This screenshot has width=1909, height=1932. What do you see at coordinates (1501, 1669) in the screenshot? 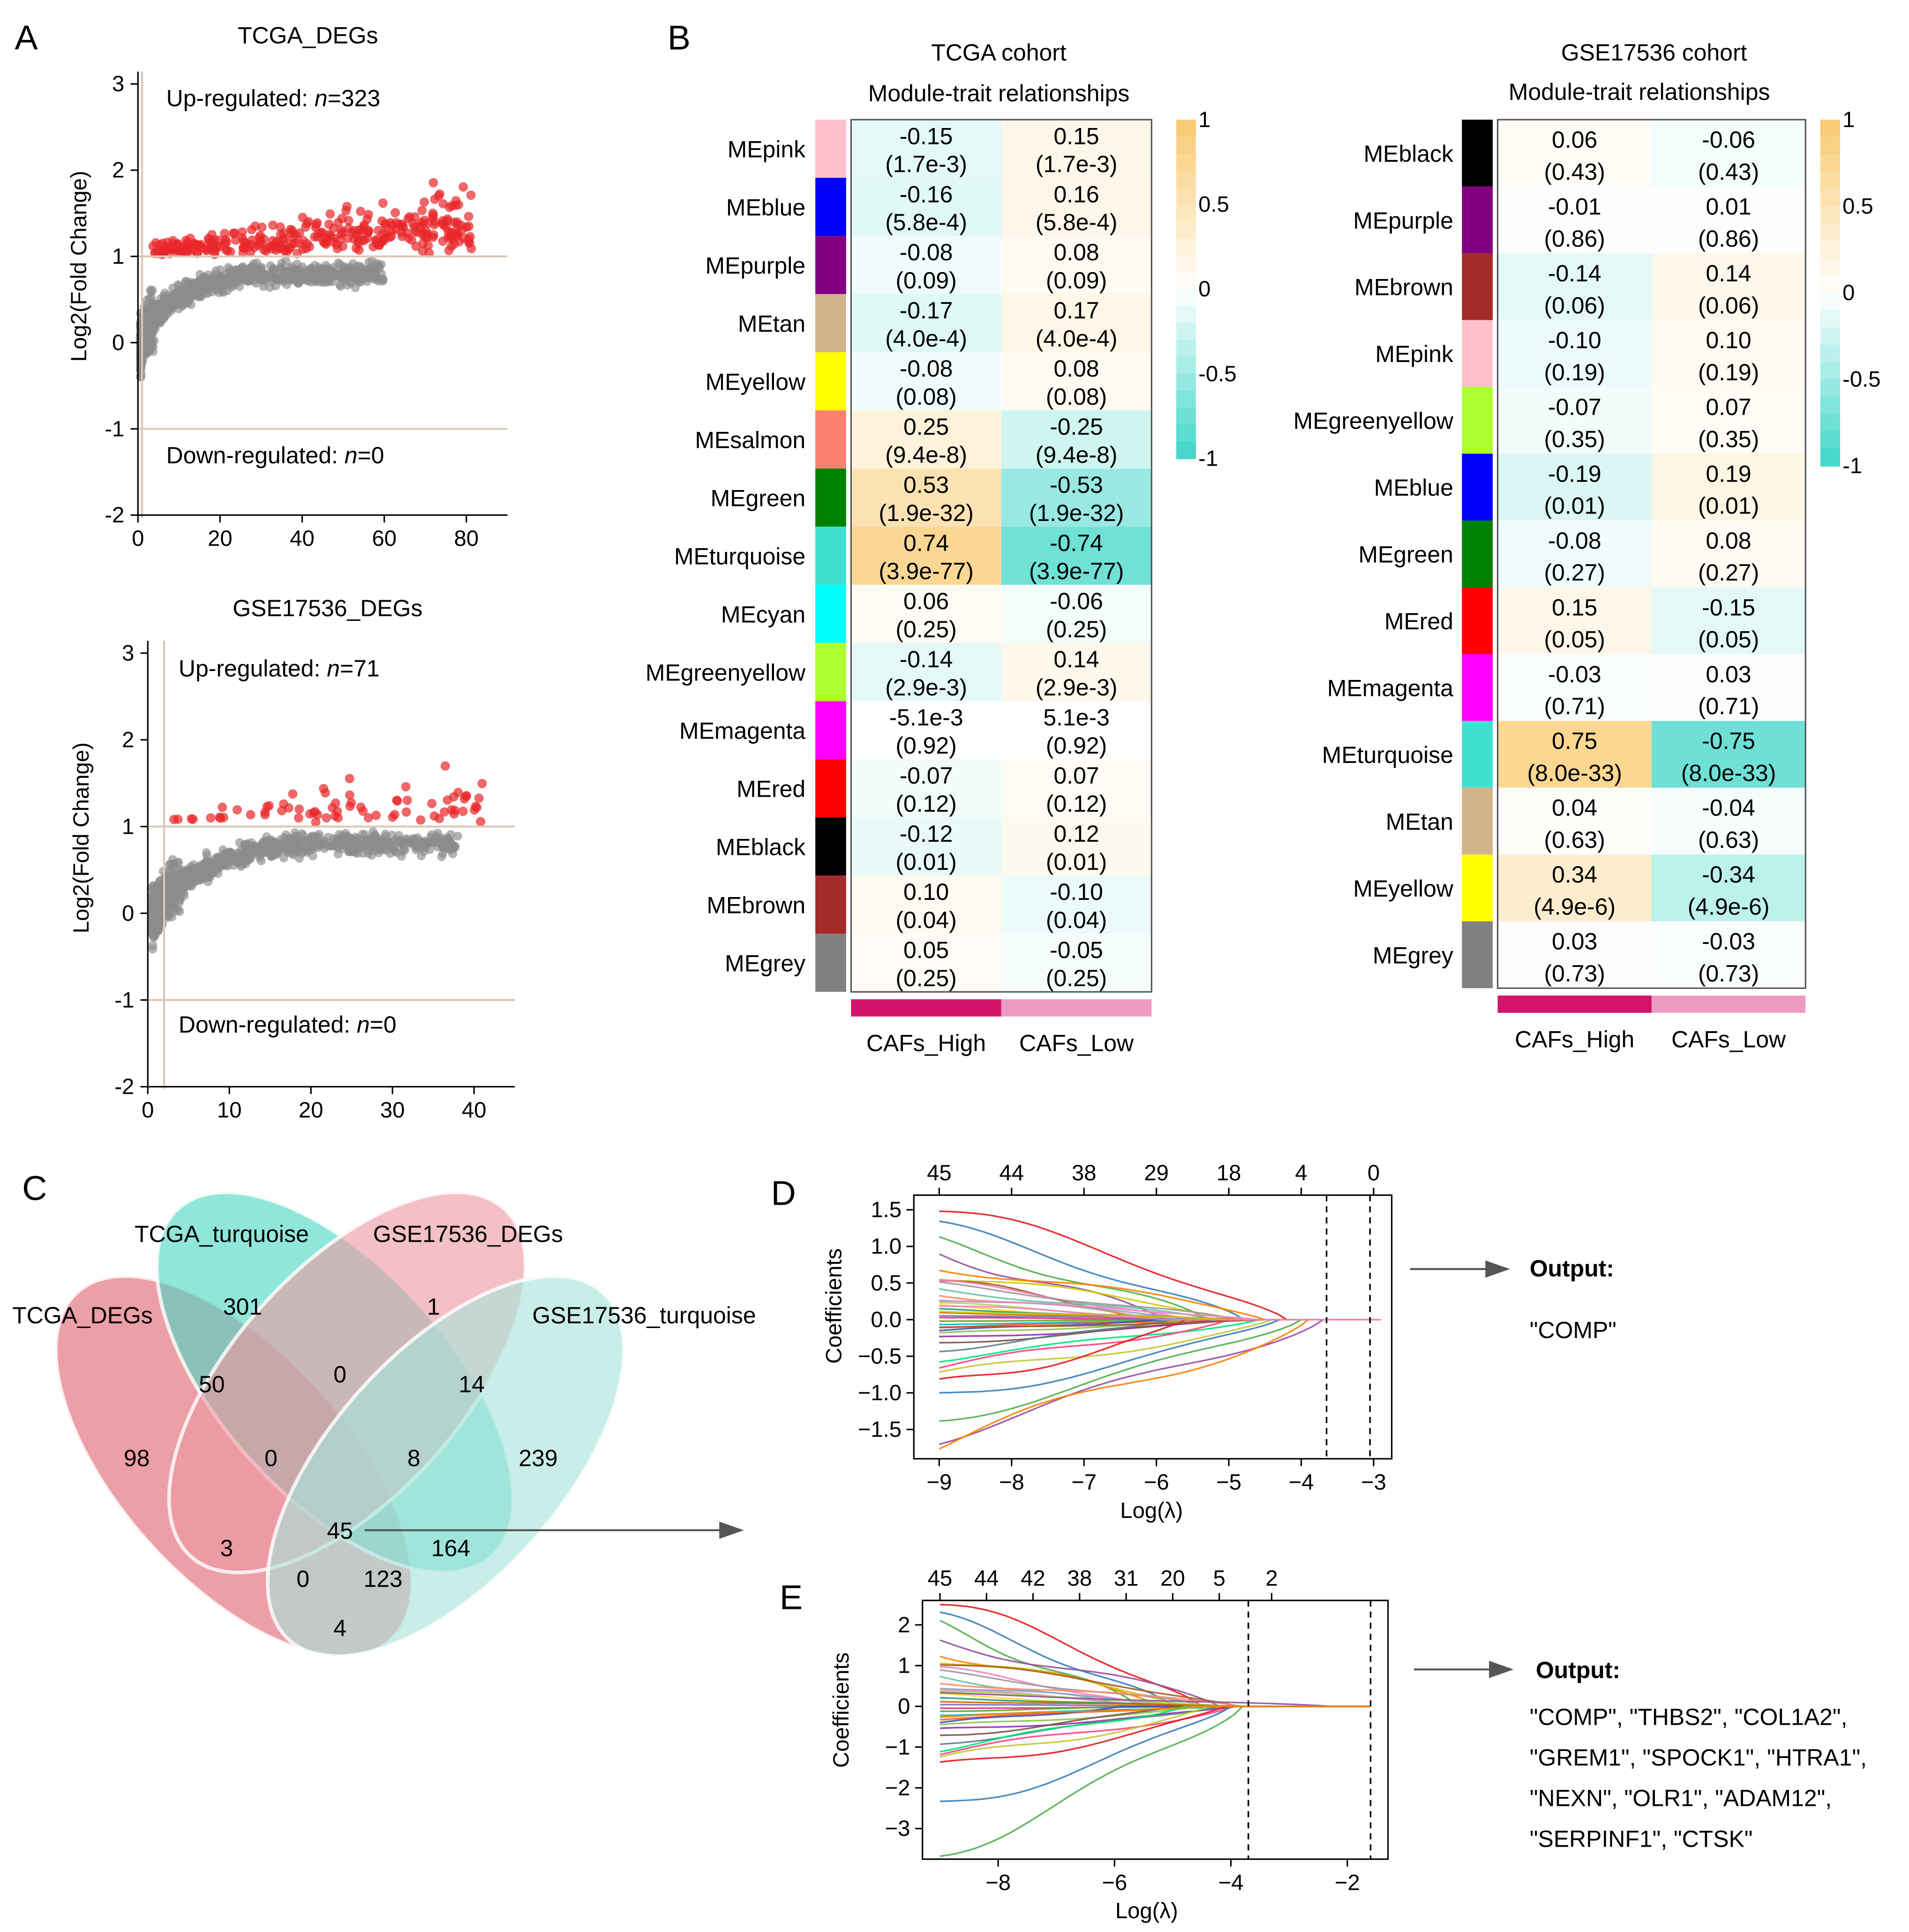
I see `output-arrow-e-head` at bounding box center [1501, 1669].